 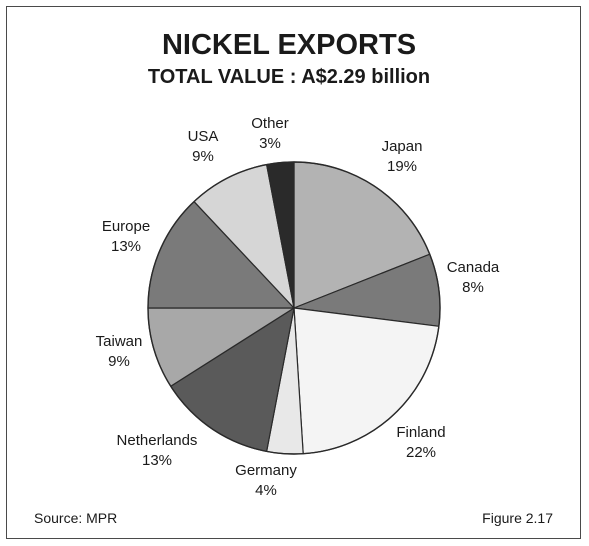 What do you see at coordinates (126, 246) in the screenshot?
I see `slice-value-europe: 13%` at bounding box center [126, 246].